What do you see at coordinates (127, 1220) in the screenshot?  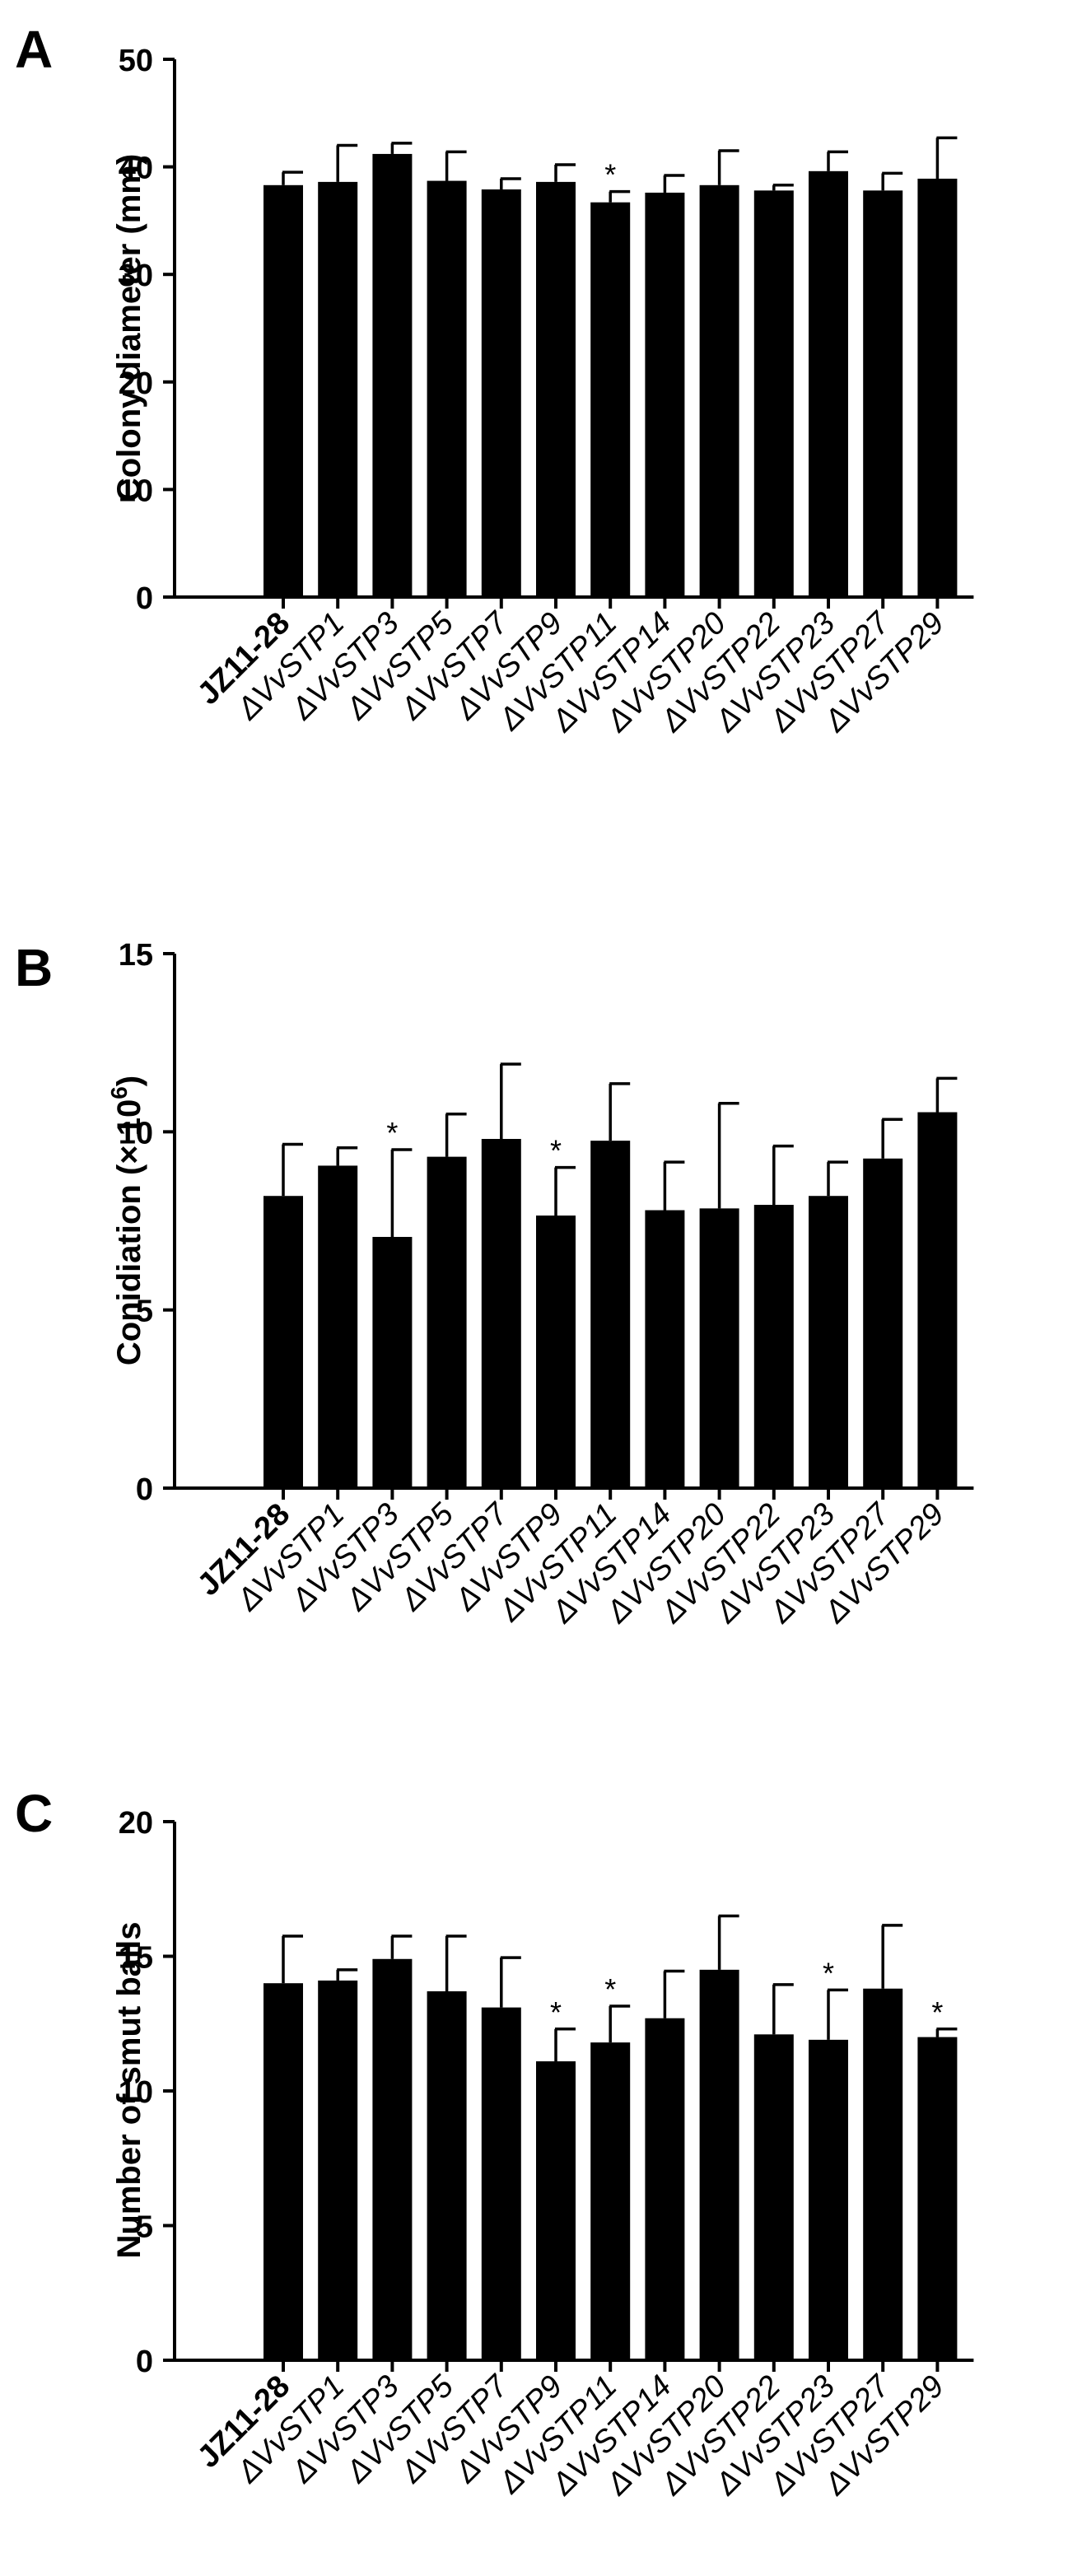 I see `y-axis-label: Conidiation (× 106)` at bounding box center [127, 1220].